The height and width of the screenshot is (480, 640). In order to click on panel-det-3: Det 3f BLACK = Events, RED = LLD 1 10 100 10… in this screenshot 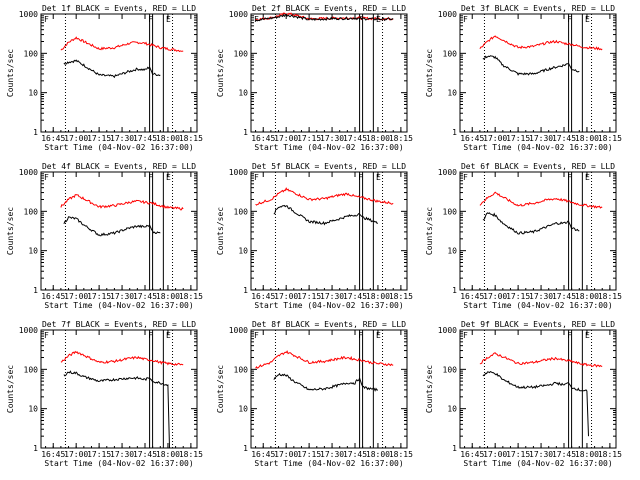, I will do `click(523, 78)`.